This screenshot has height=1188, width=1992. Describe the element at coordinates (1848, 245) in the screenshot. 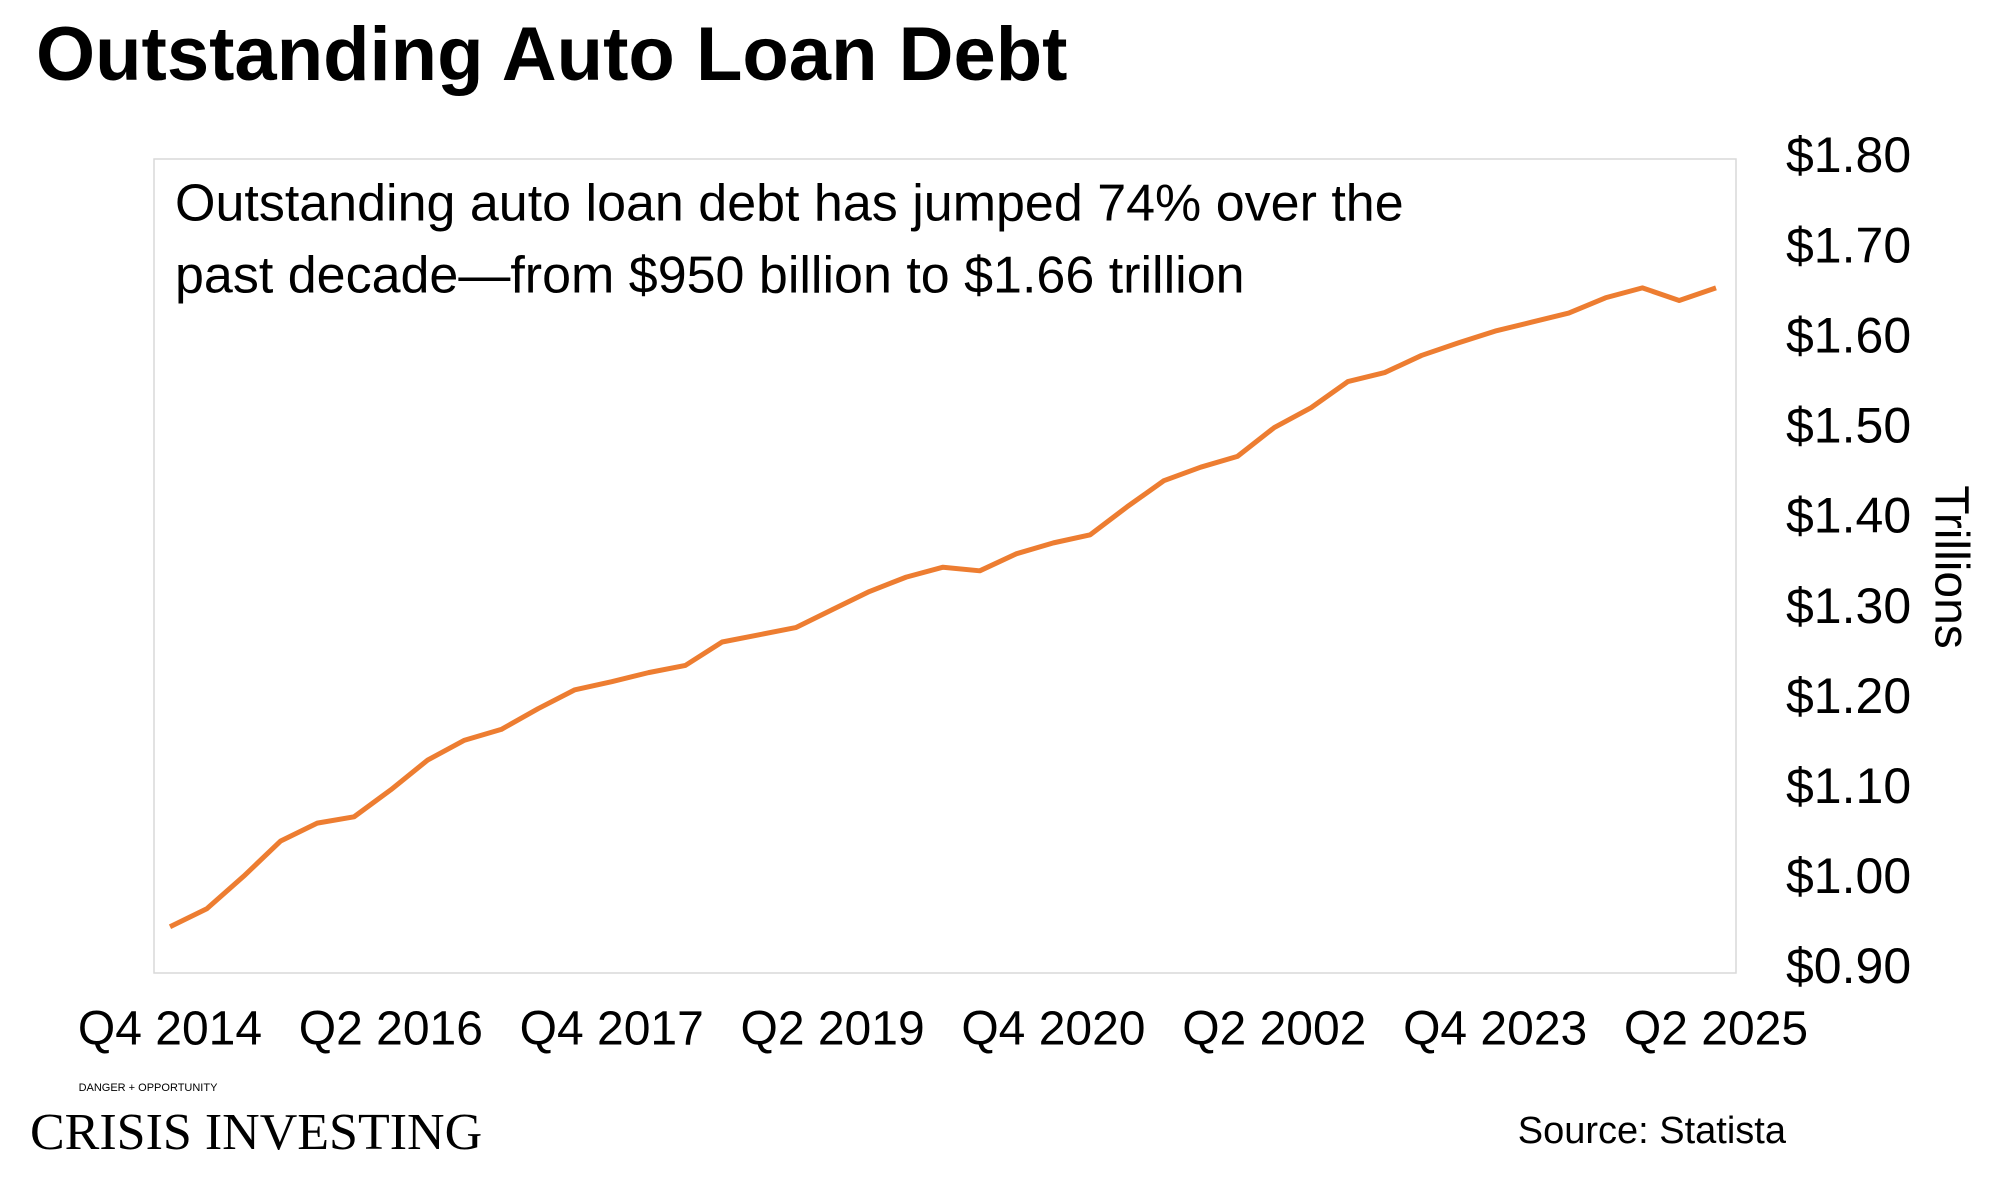

I see `y-tick-label: $1.70` at that location.